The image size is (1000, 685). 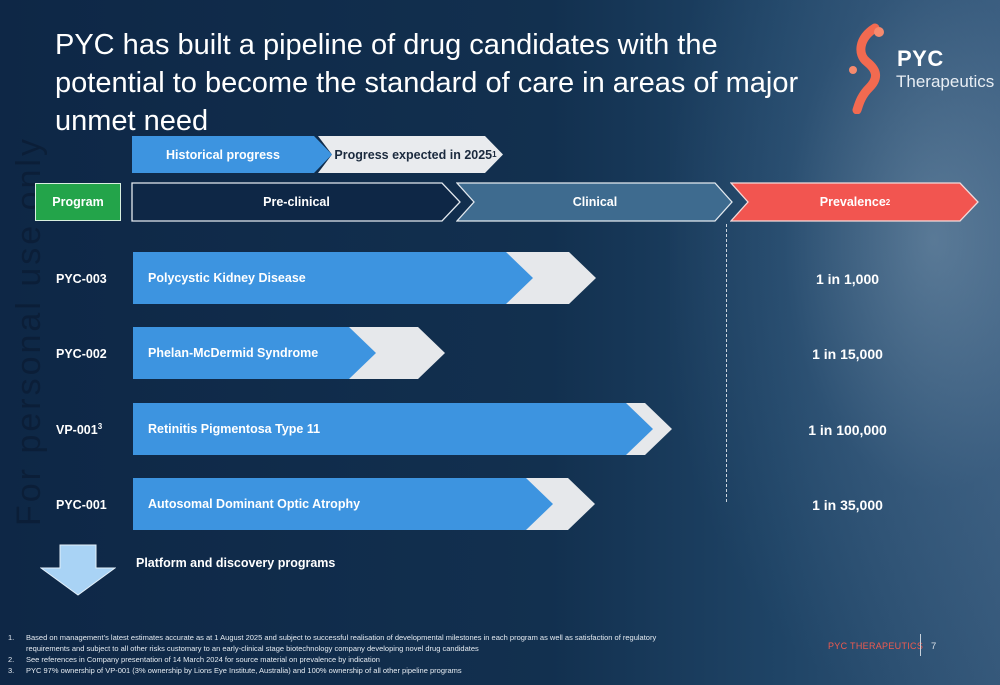 I want to click on prevalence-label-text: Prevalence, so click(x=852, y=202).